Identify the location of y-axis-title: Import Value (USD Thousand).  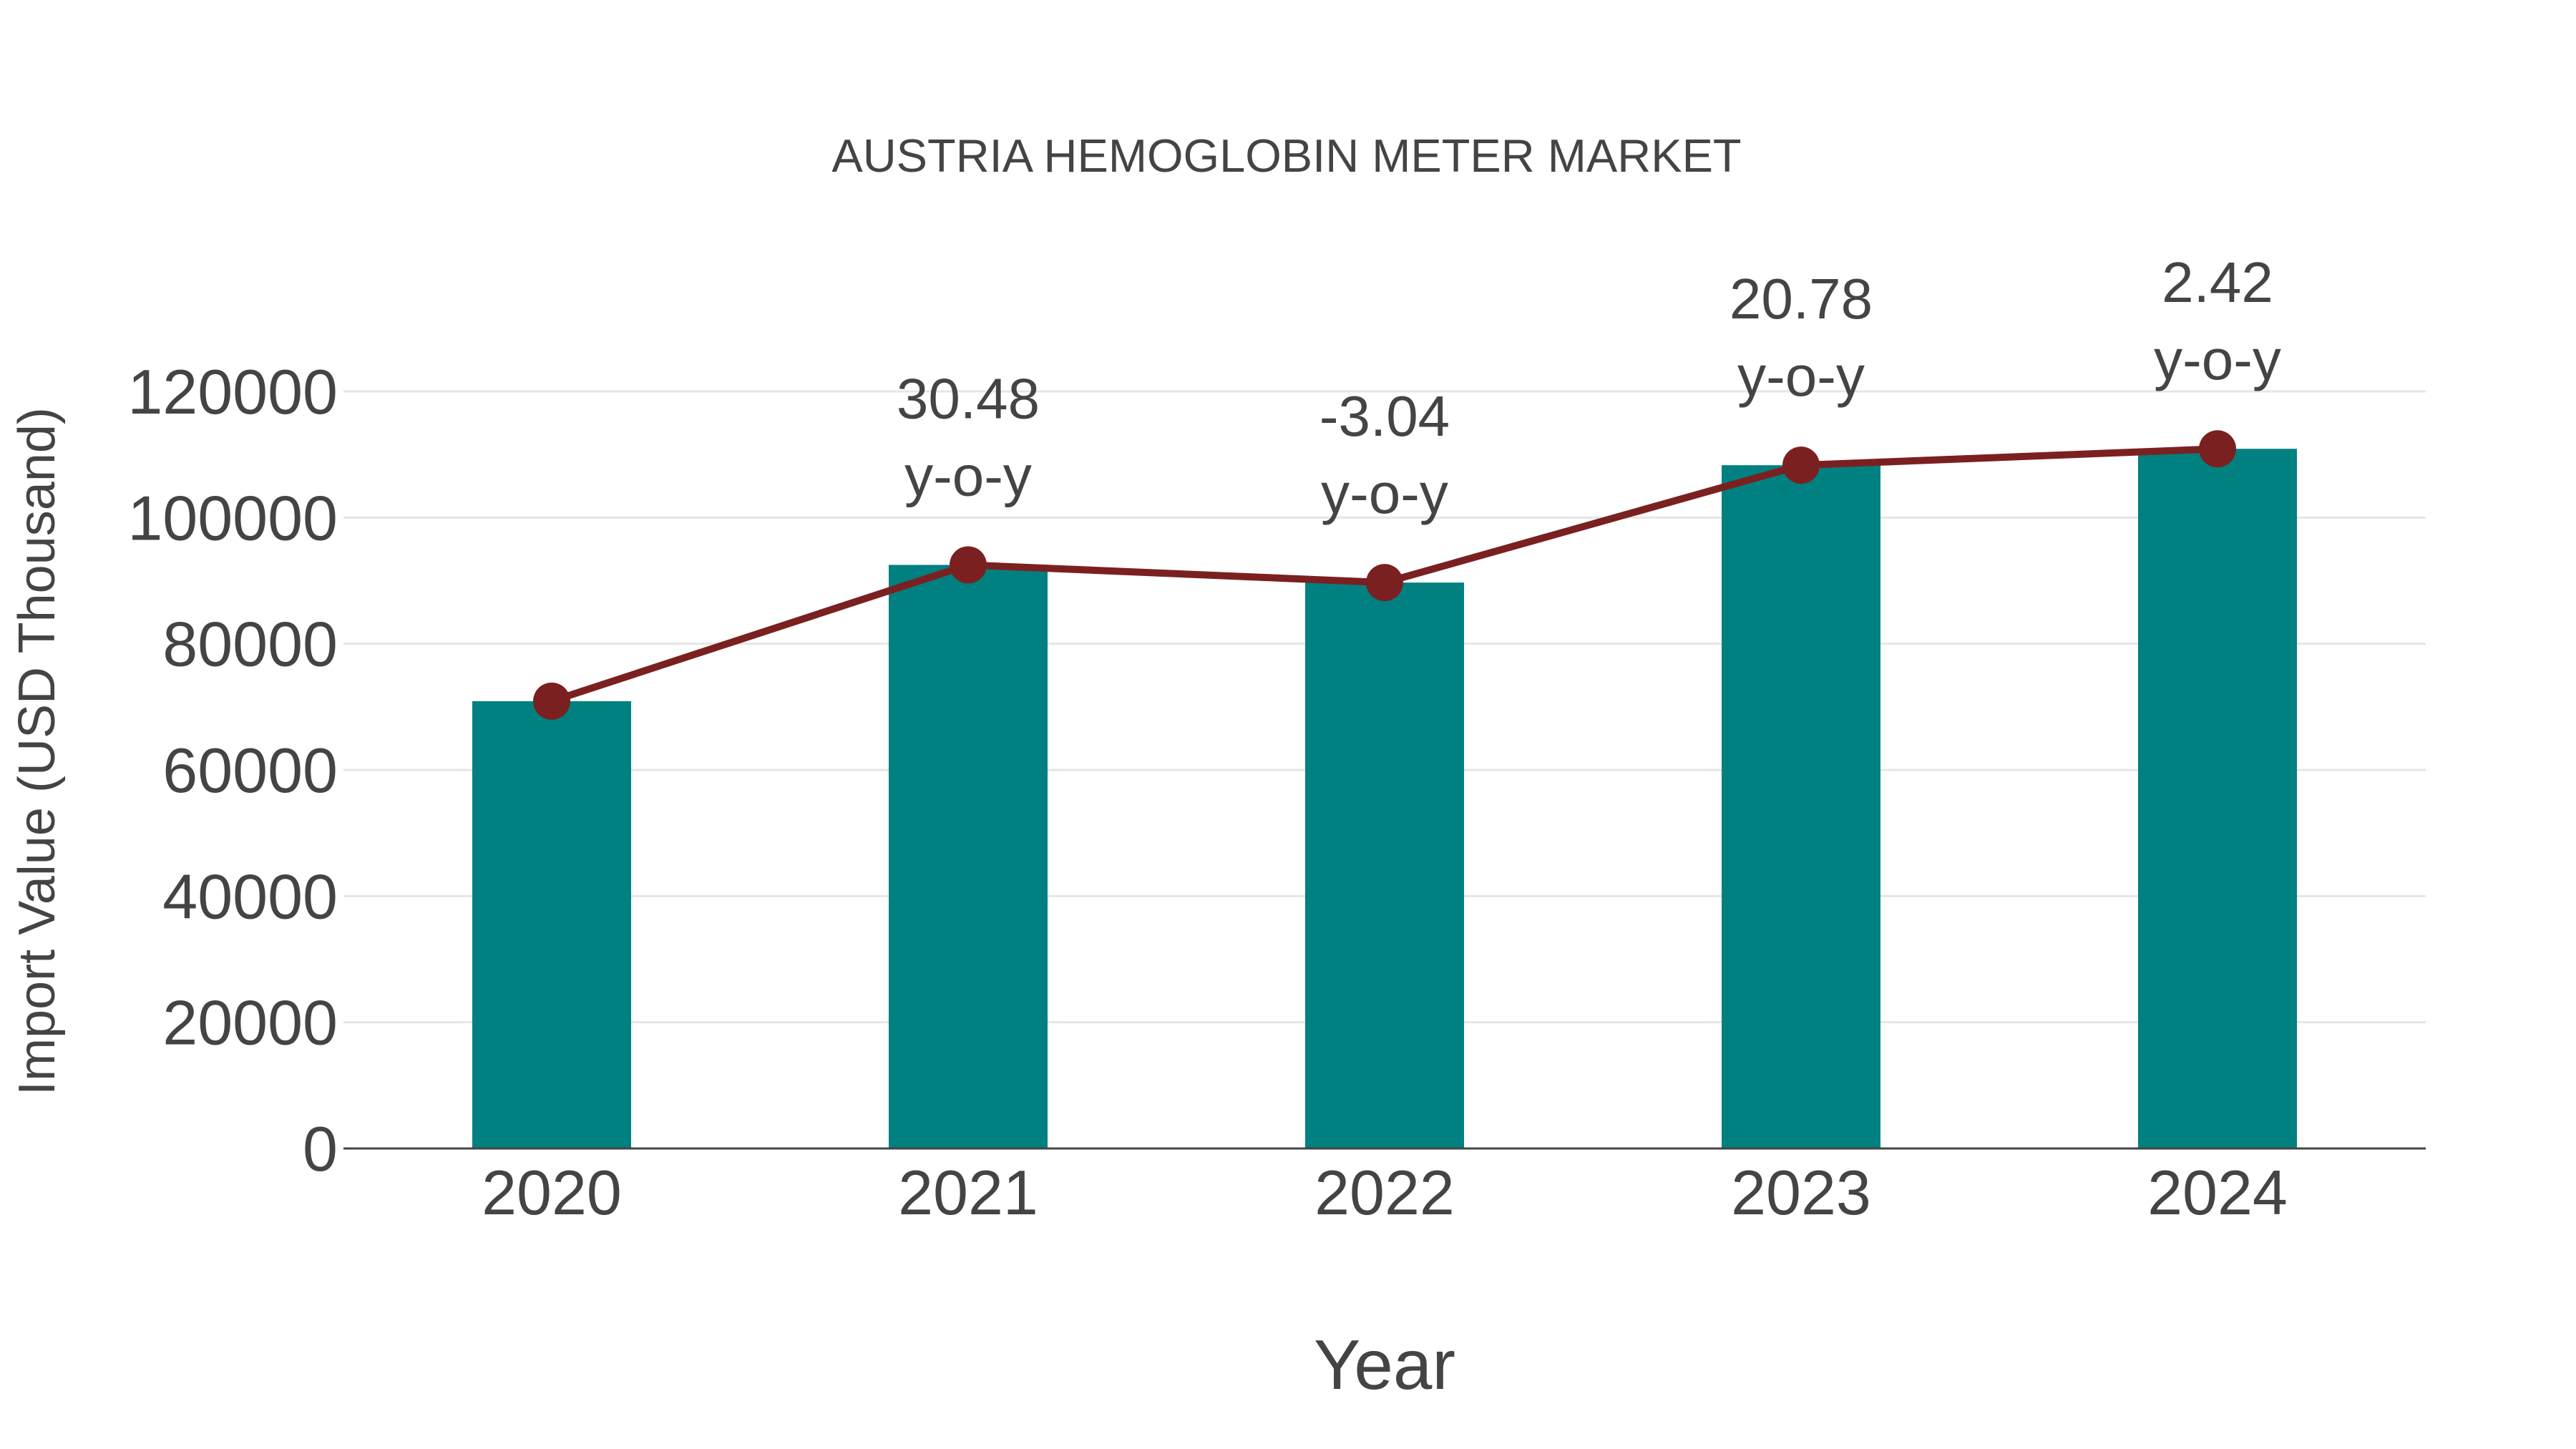
(37, 752).